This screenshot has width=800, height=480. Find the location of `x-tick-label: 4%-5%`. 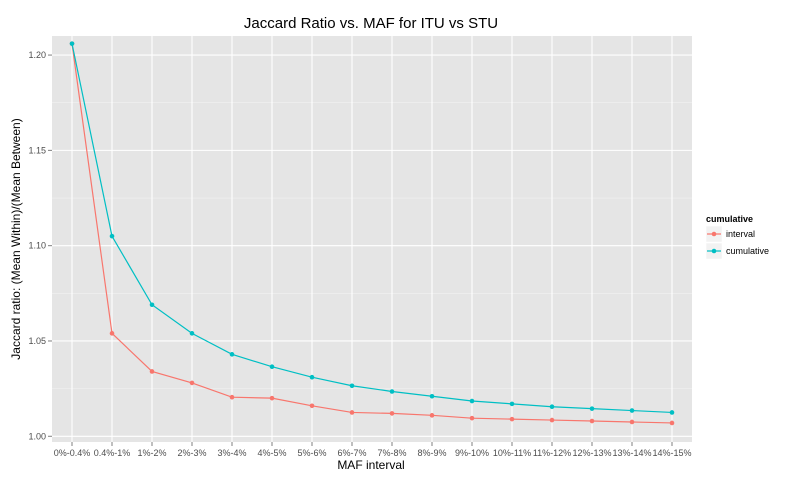

x-tick-label: 4%-5% is located at coordinates (271, 453).